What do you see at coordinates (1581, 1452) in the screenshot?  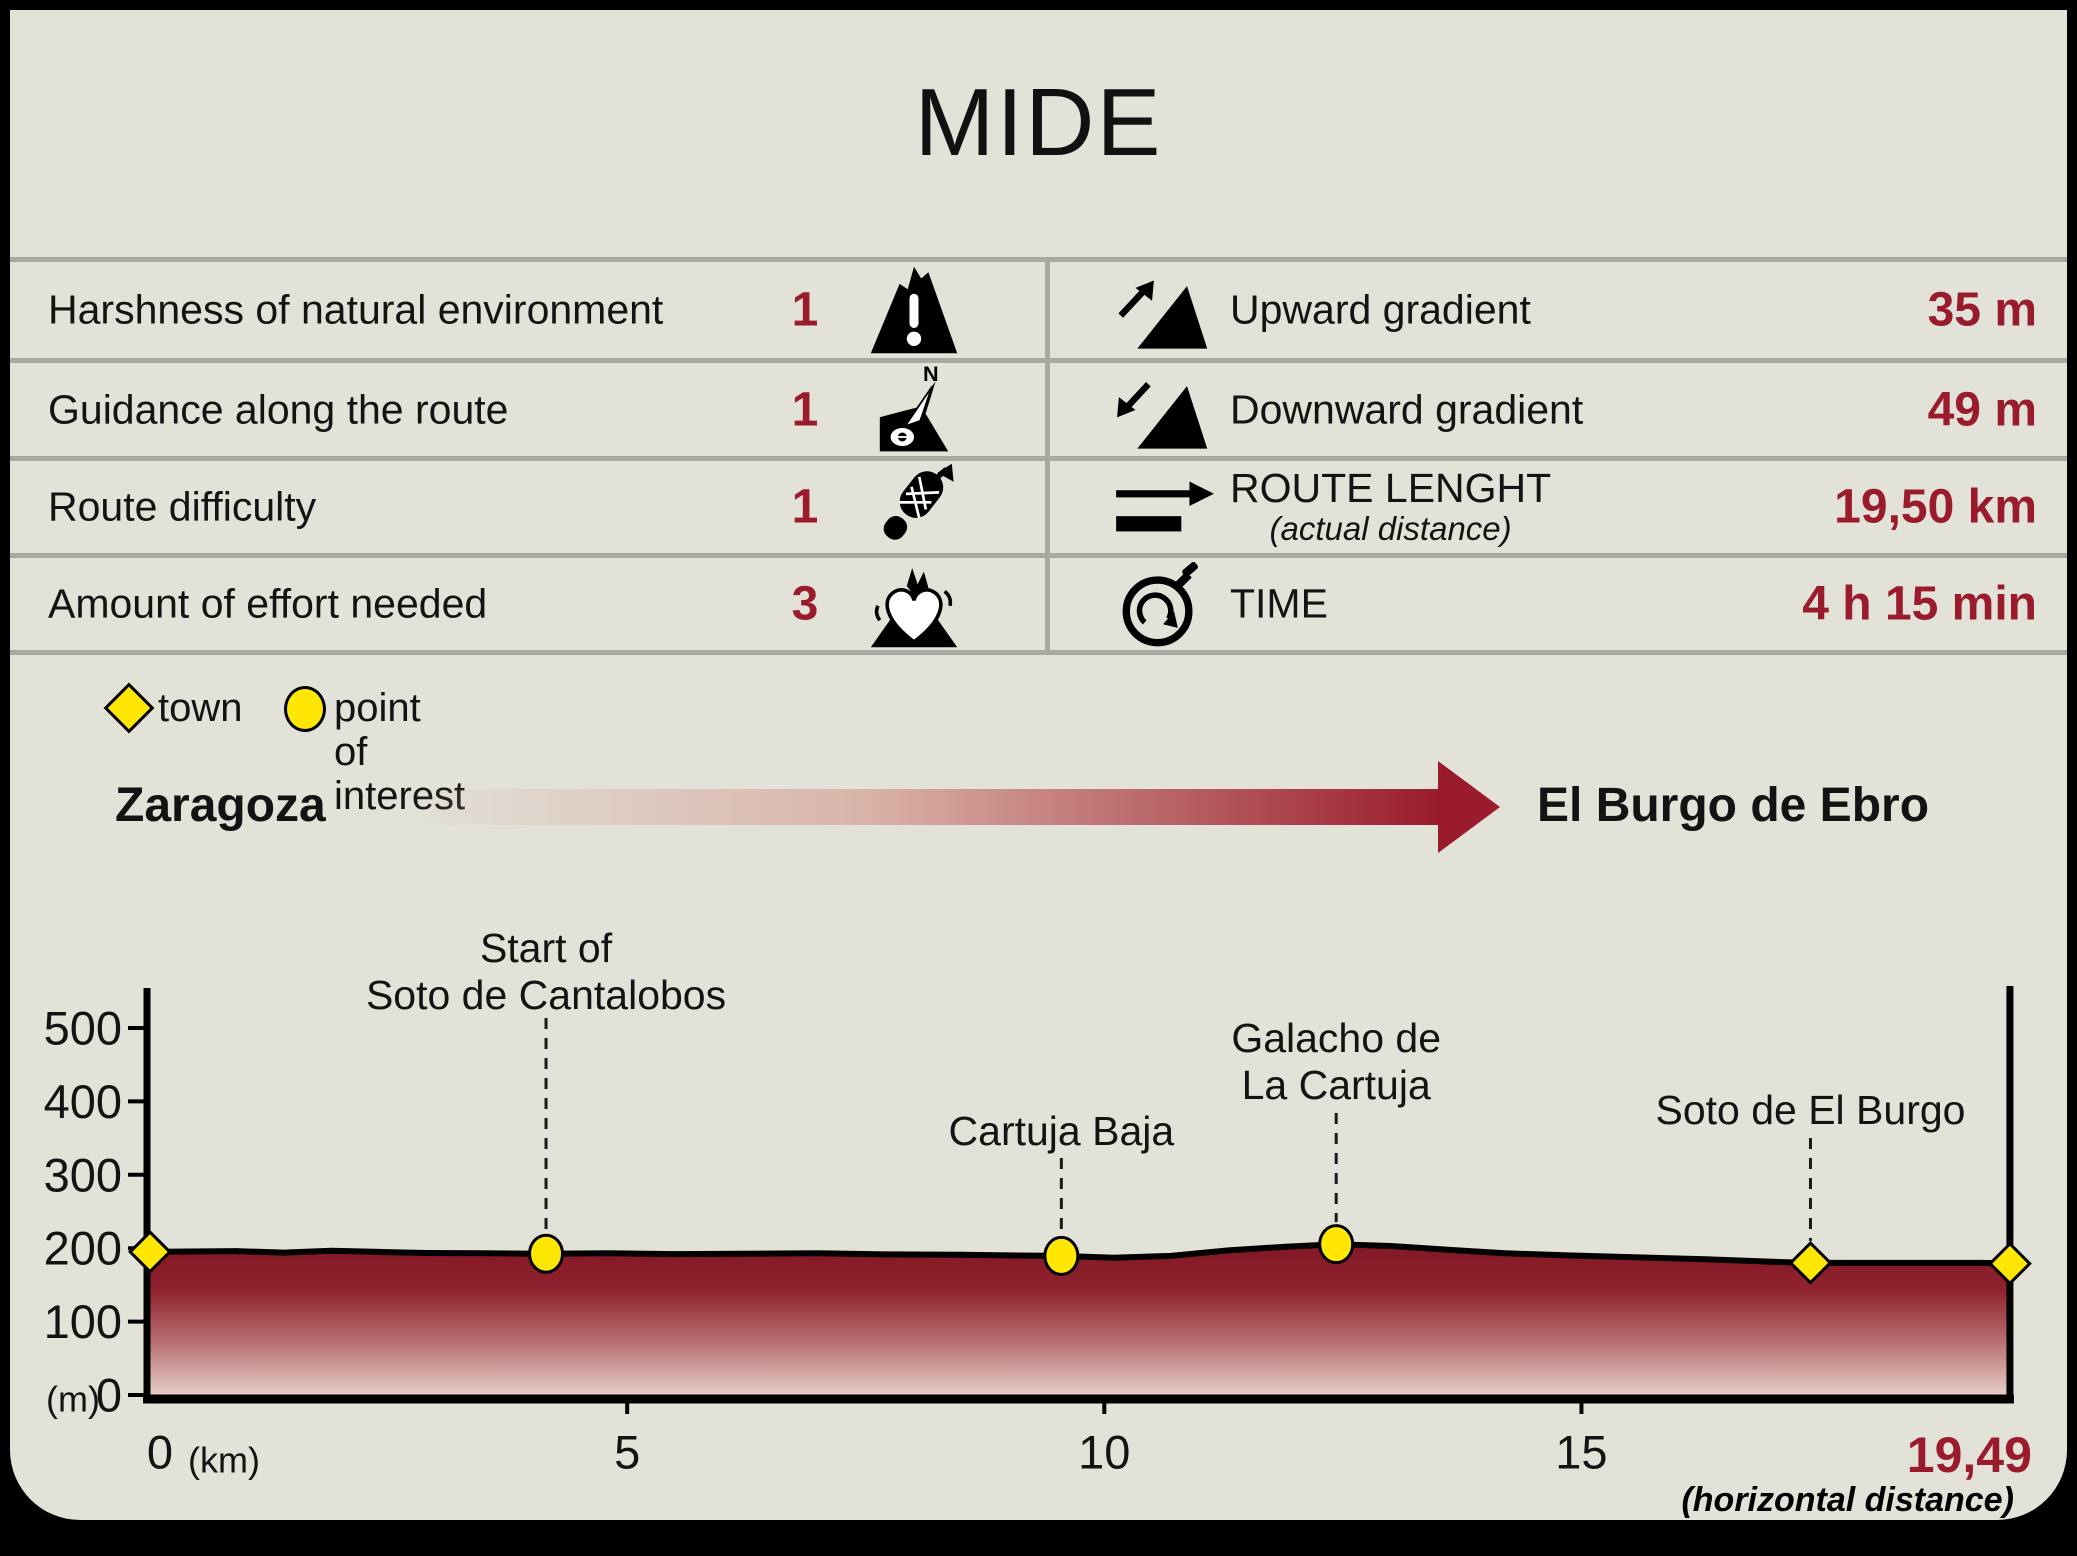 I see `x-tick-label: 15` at bounding box center [1581, 1452].